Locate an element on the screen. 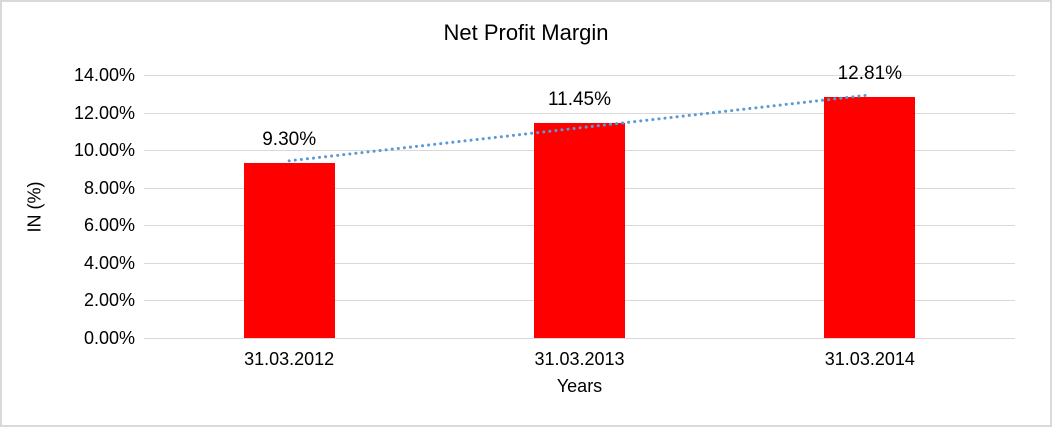 The height and width of the screenshot is (427, 1052). chart-title: Net Profit Margin is located at coordinates (526, 32).